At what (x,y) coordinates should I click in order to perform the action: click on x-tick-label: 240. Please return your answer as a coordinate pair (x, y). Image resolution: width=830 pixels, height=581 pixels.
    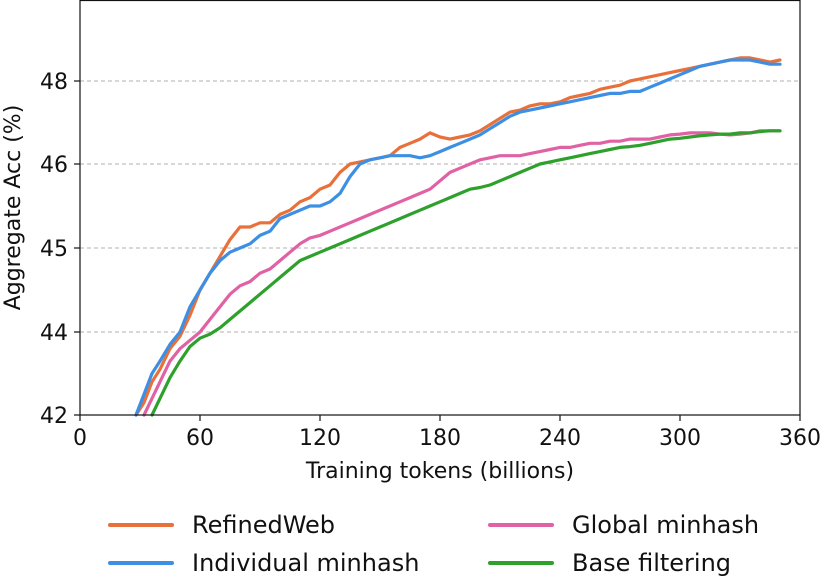
    Looking at the image, I should click on (560, 438).